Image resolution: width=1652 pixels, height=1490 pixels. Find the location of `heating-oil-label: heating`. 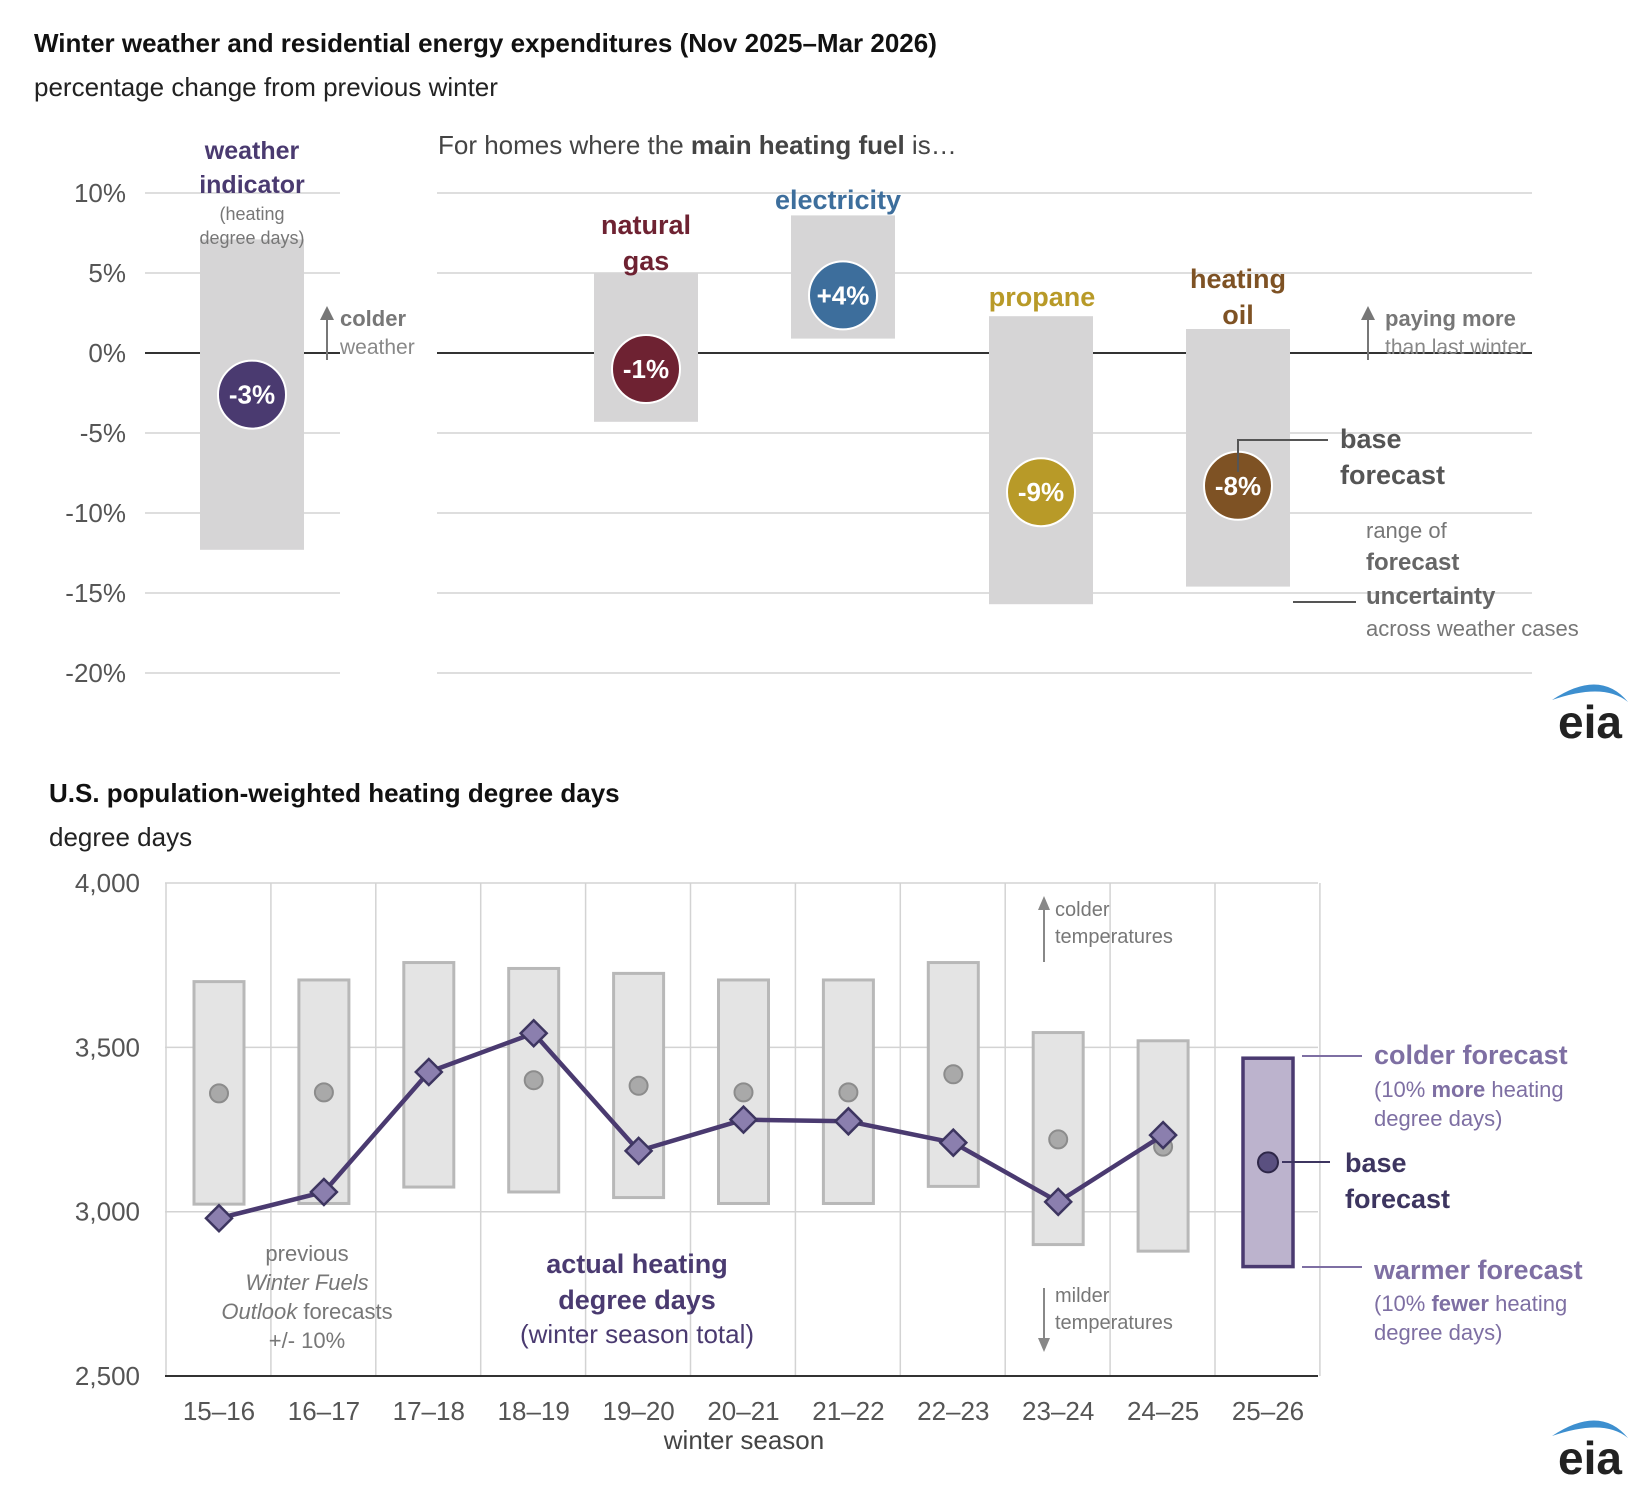

heating-oil-label: heating is located at coordinates (1238, 279).